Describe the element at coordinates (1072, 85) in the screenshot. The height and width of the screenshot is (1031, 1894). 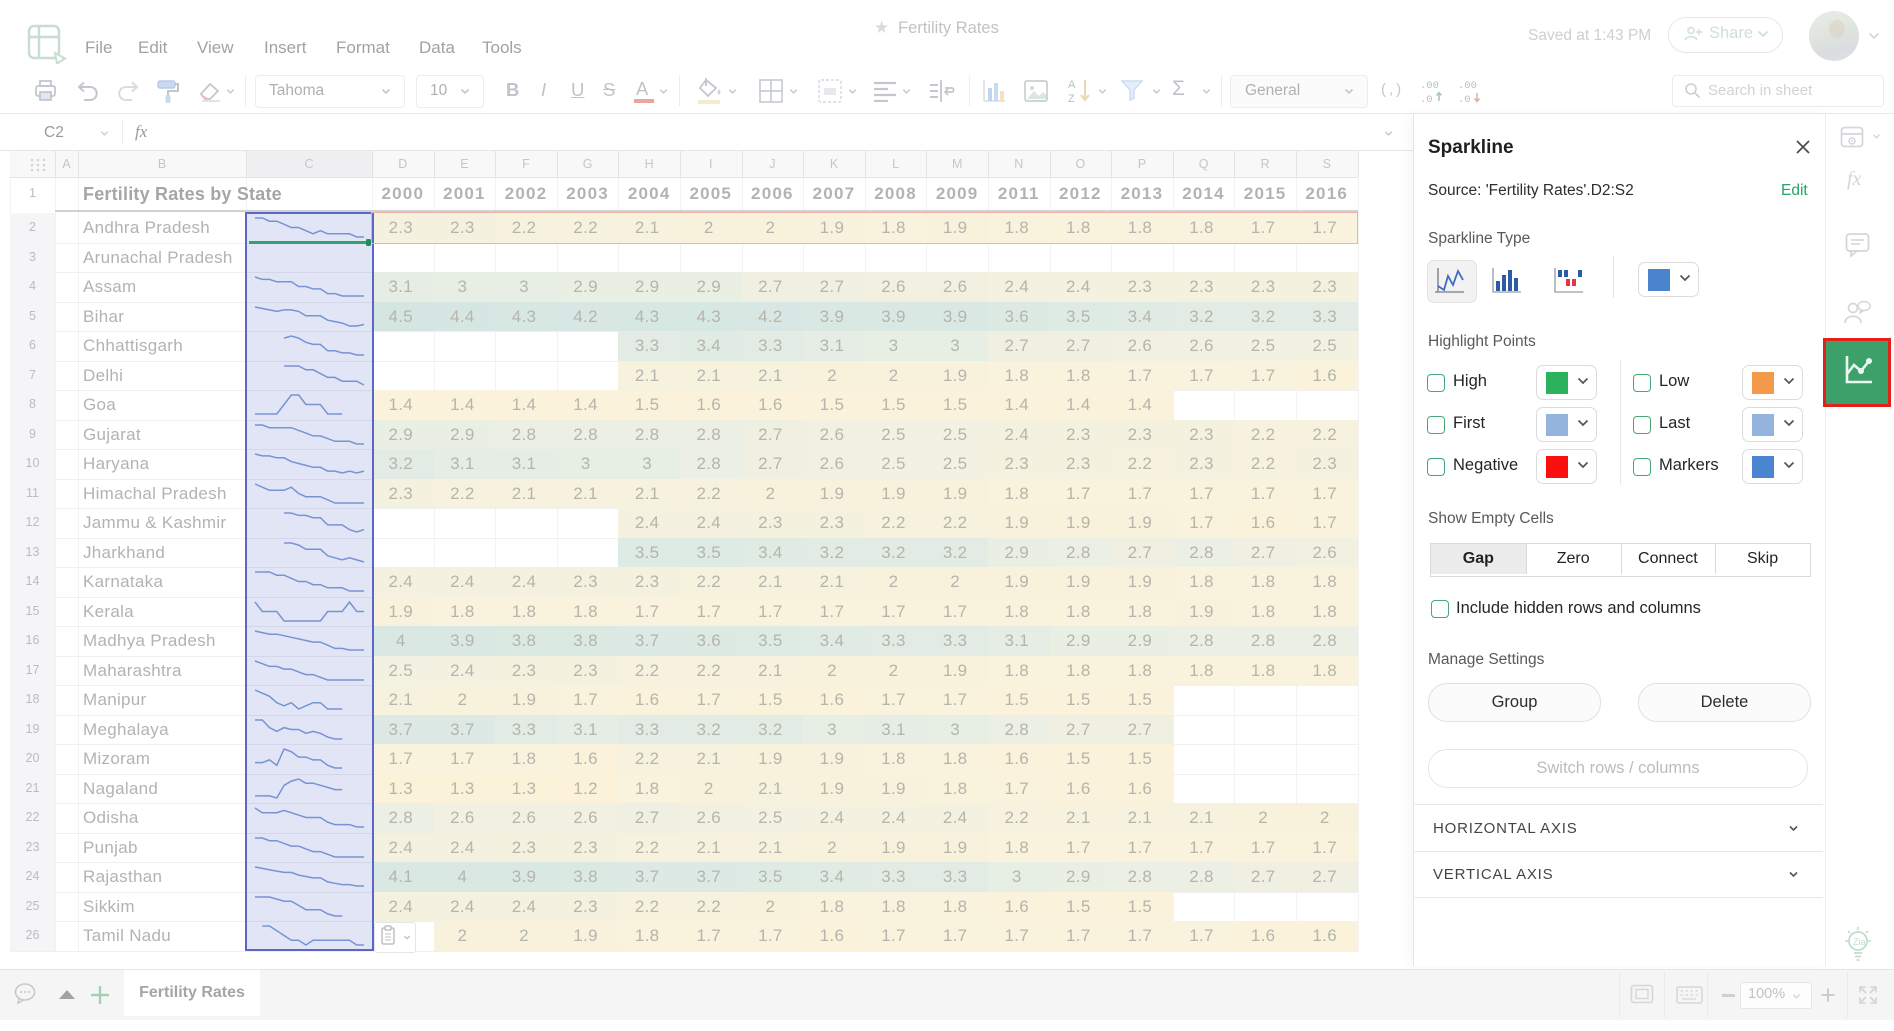
I see `svg-text: A` at that location.